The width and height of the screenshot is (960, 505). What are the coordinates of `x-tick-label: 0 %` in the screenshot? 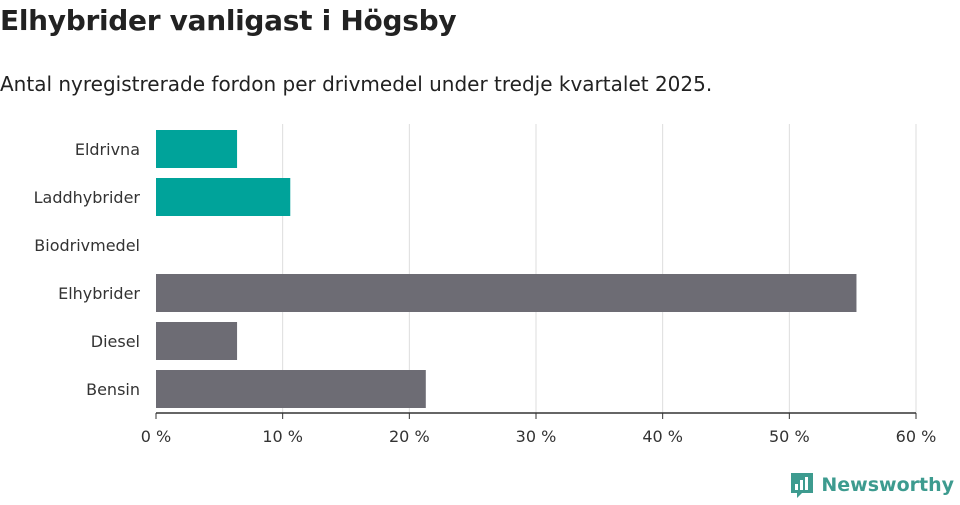 It's located at (156, 436).